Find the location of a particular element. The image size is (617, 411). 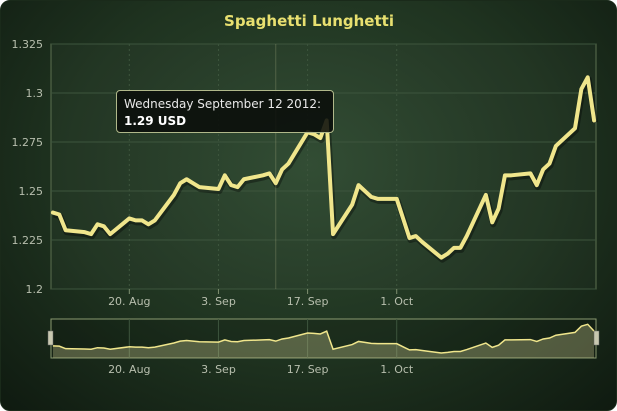

x-axis-labels: 20. Aug 3. Sep 17. Sep 1. Oct is located at coordinates (261, 301).